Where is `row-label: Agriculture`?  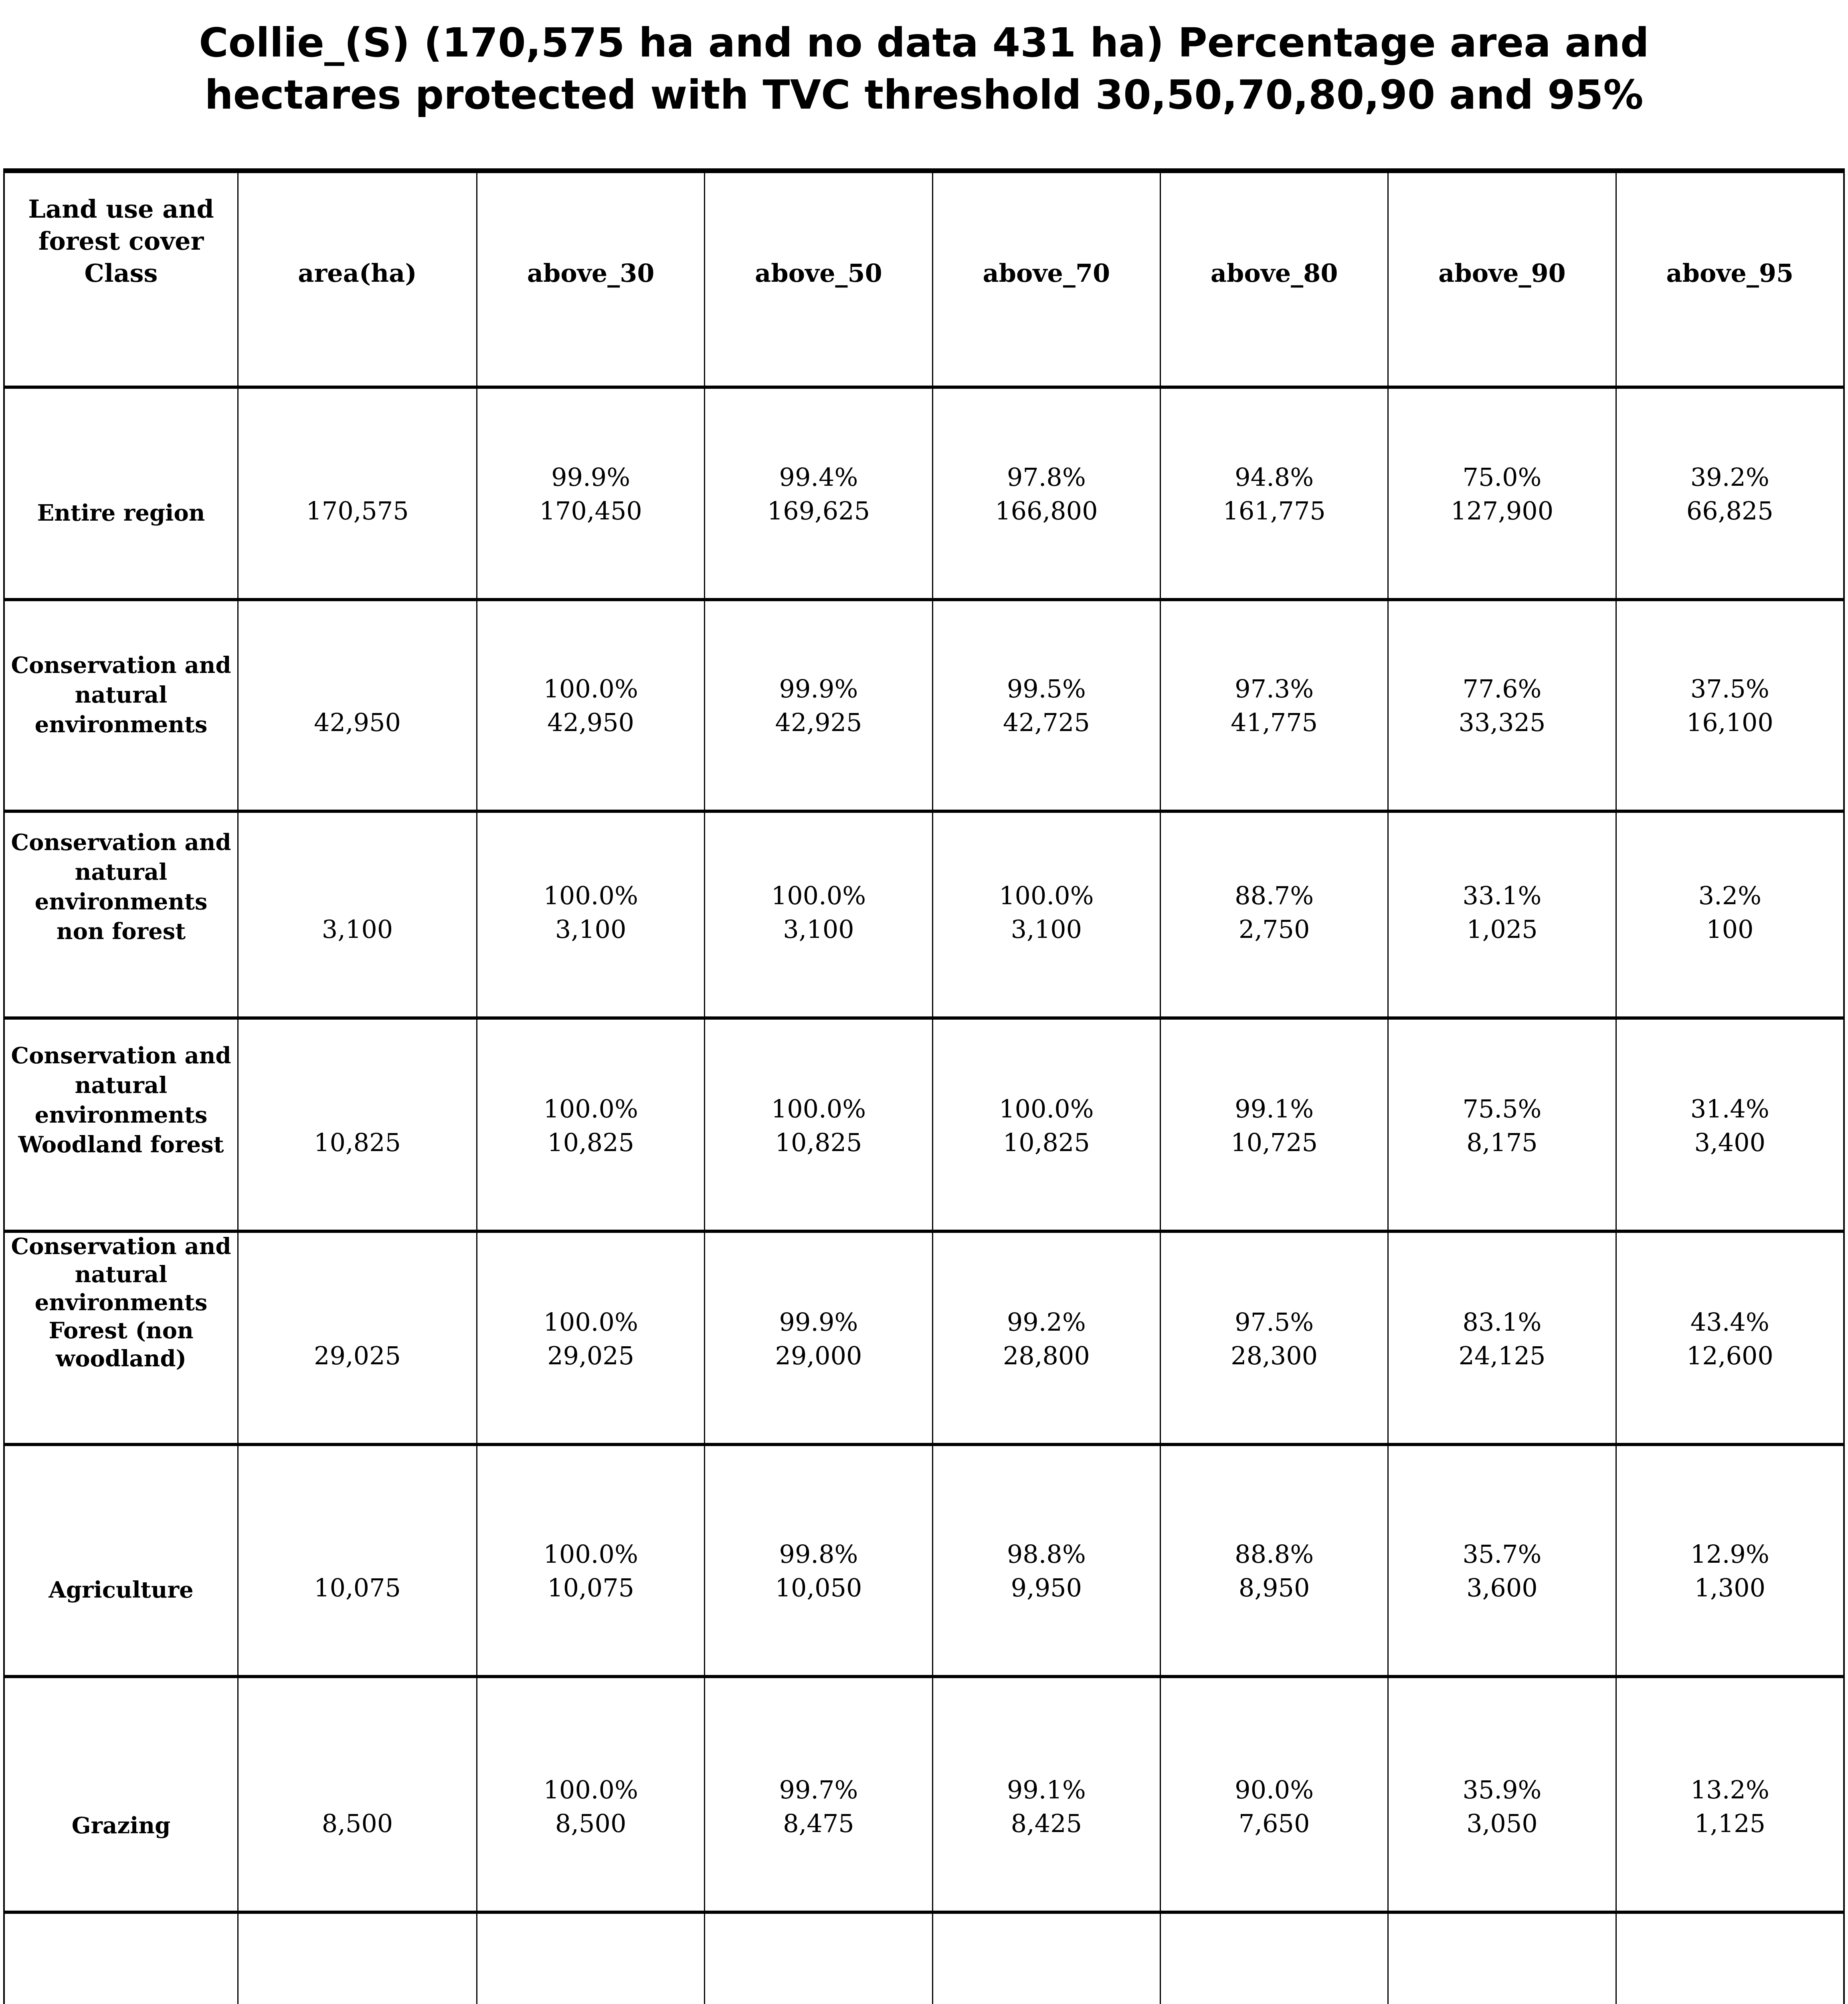
row-label: Agriculture is located at coordinates (121, 1559).